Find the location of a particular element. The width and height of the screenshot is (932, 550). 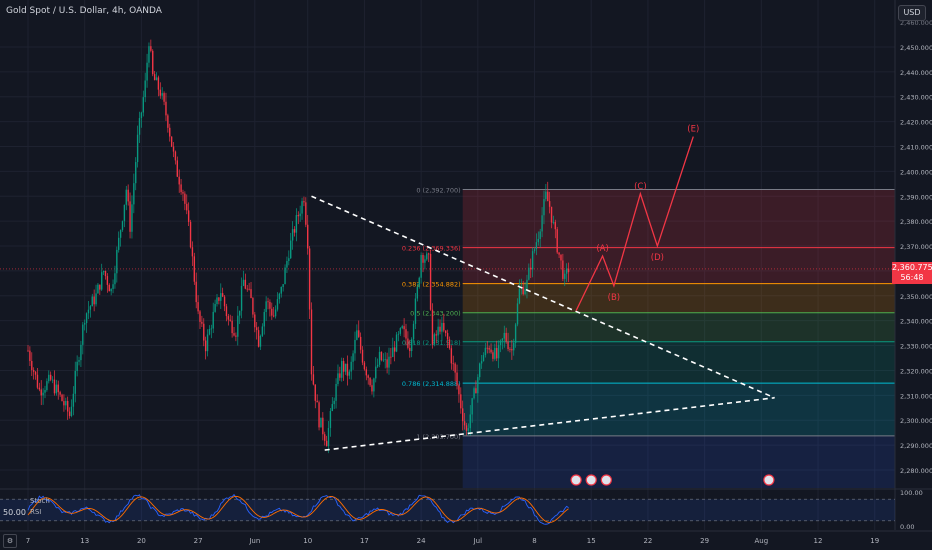

price-axis-label: 2,330.000 is located at coordinates (916, 347).